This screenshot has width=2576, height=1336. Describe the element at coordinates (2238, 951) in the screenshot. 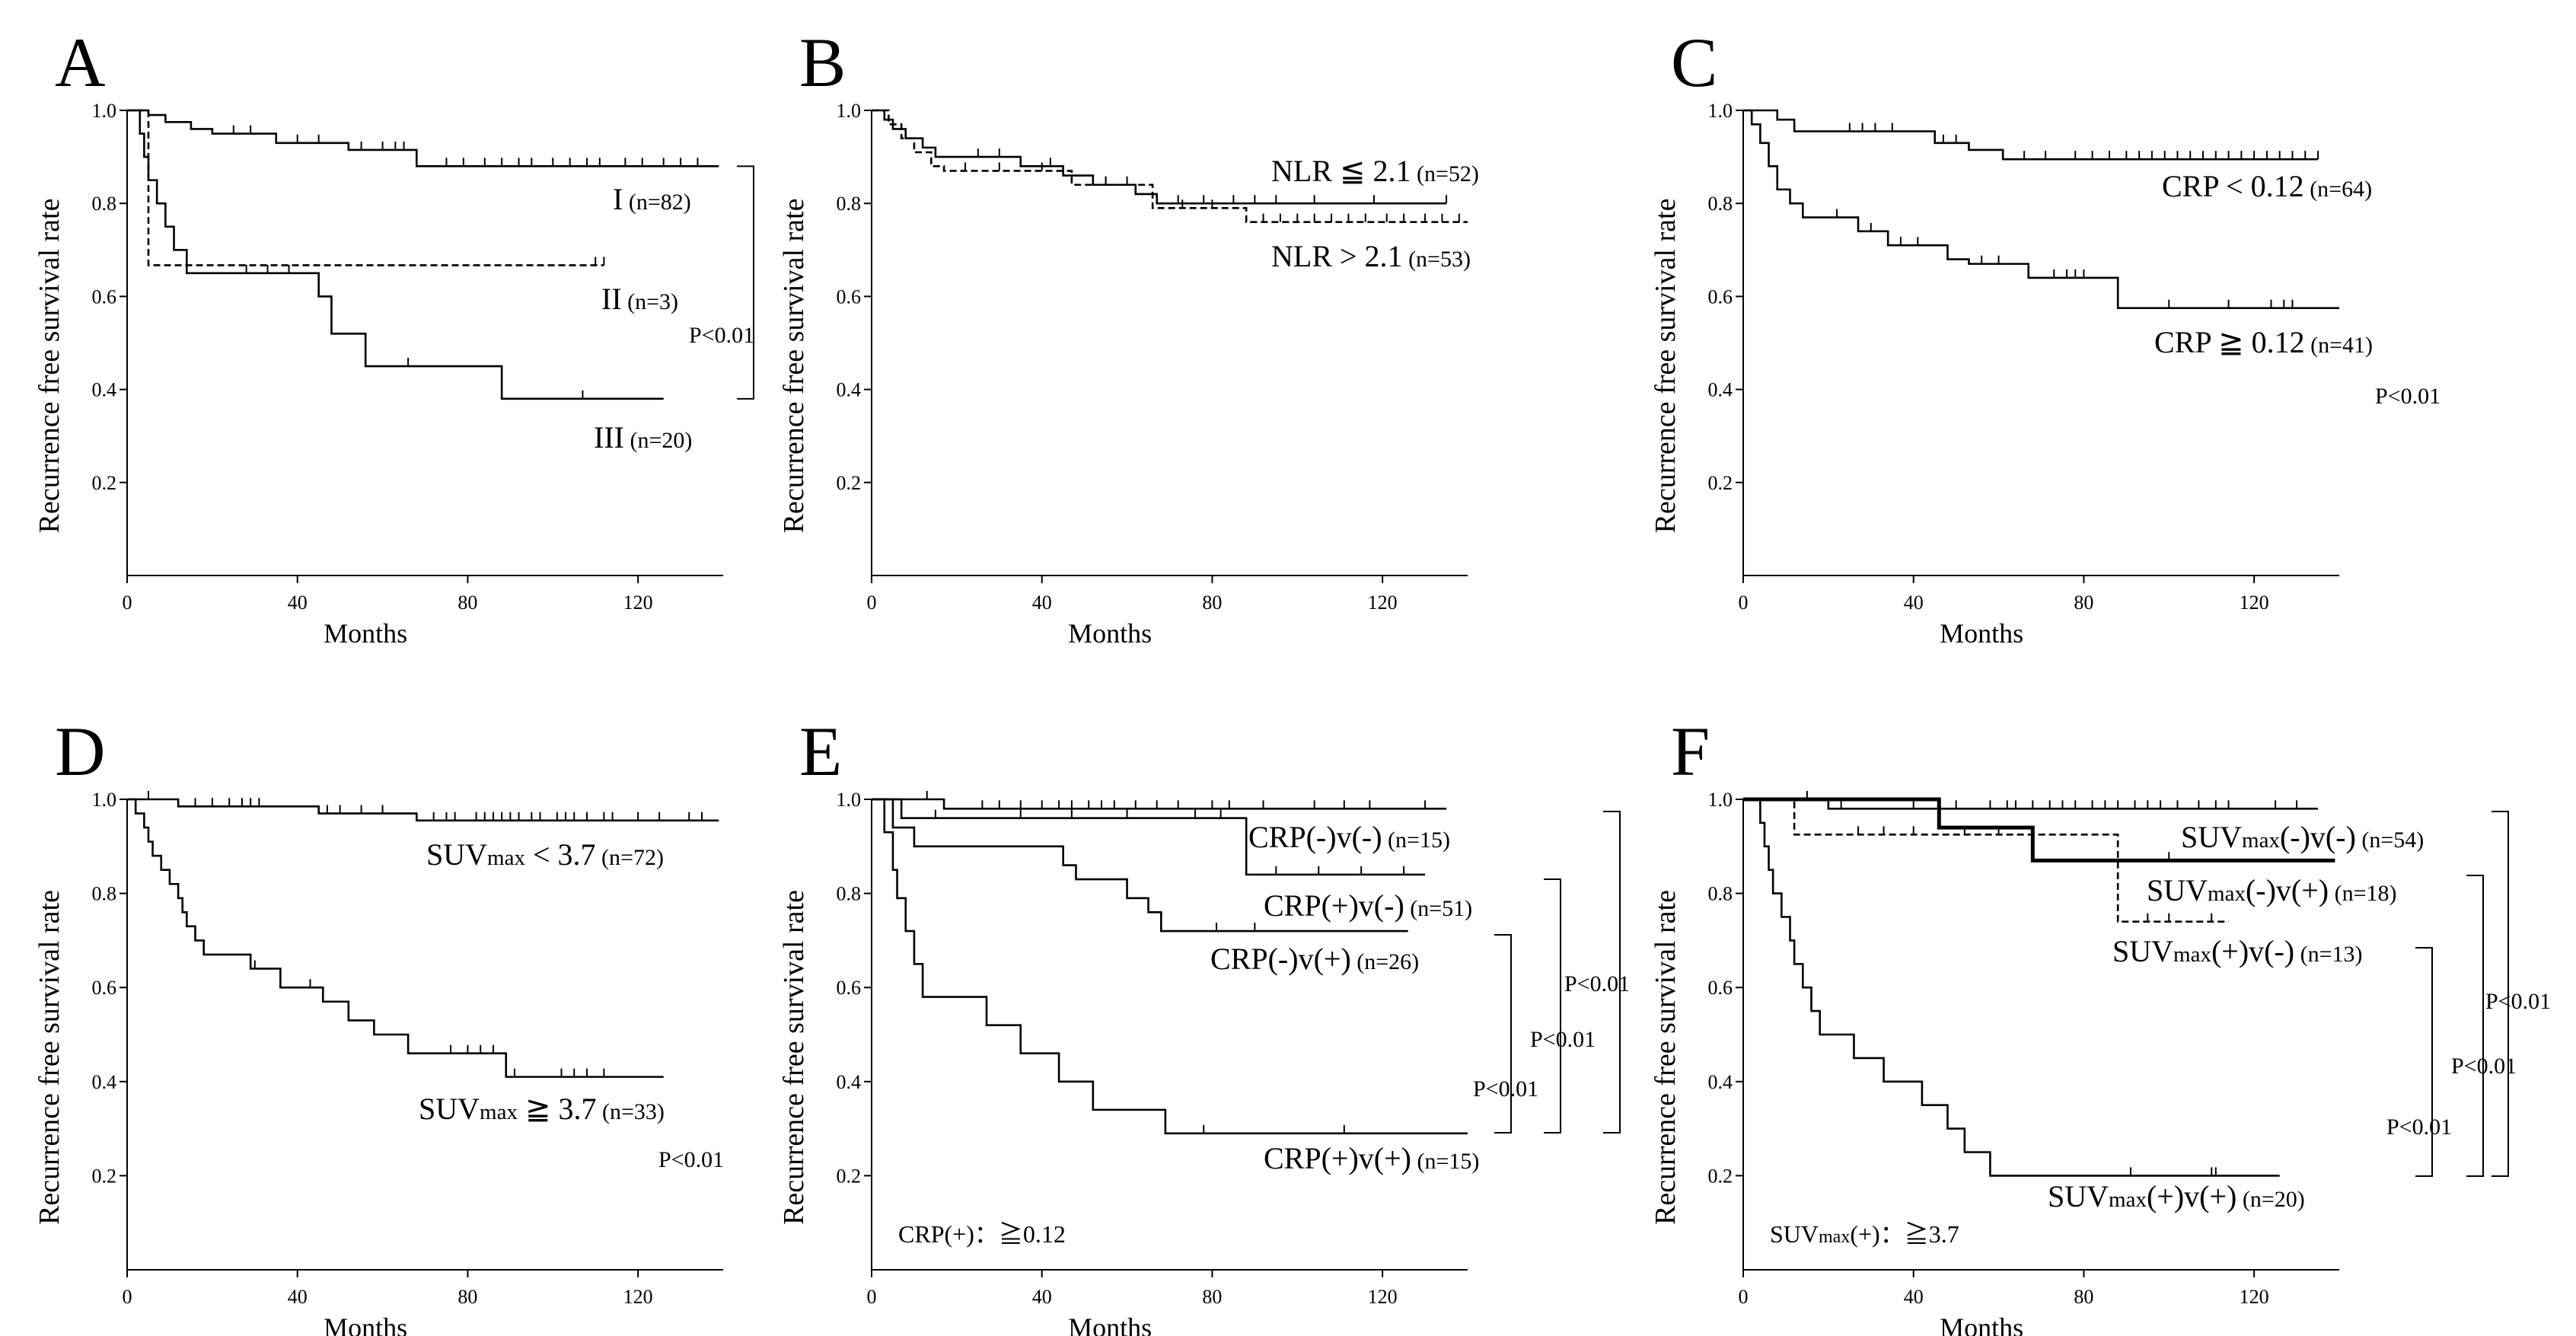

I see `panel-f-series-2-label: SUVmax(+)v(-) (n=13)` at that location.